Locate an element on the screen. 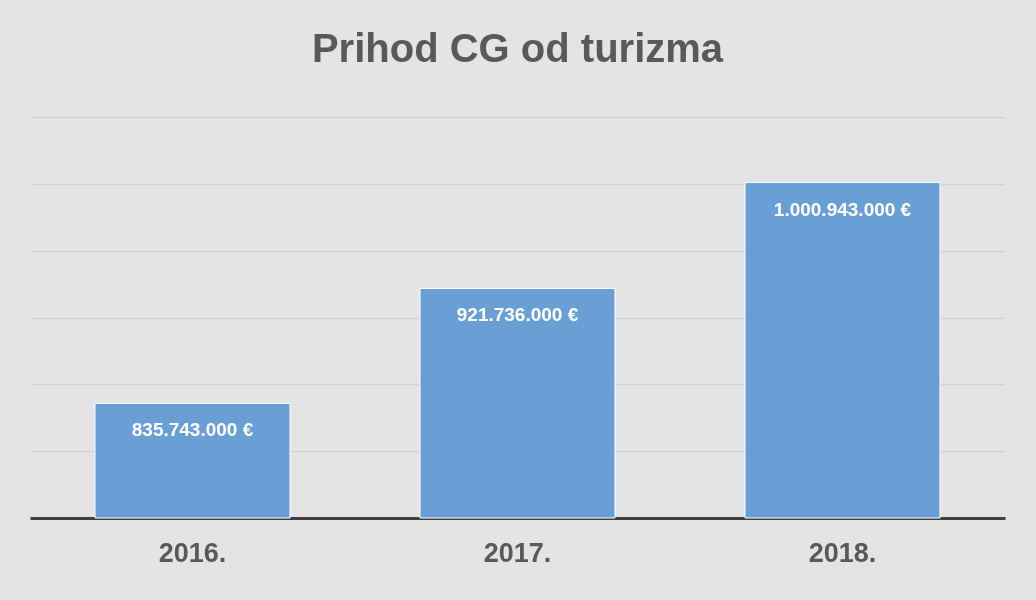 This screenshot has height=600, width=1036. x-tick-label: 2018. is located at coordinates (842, 552).